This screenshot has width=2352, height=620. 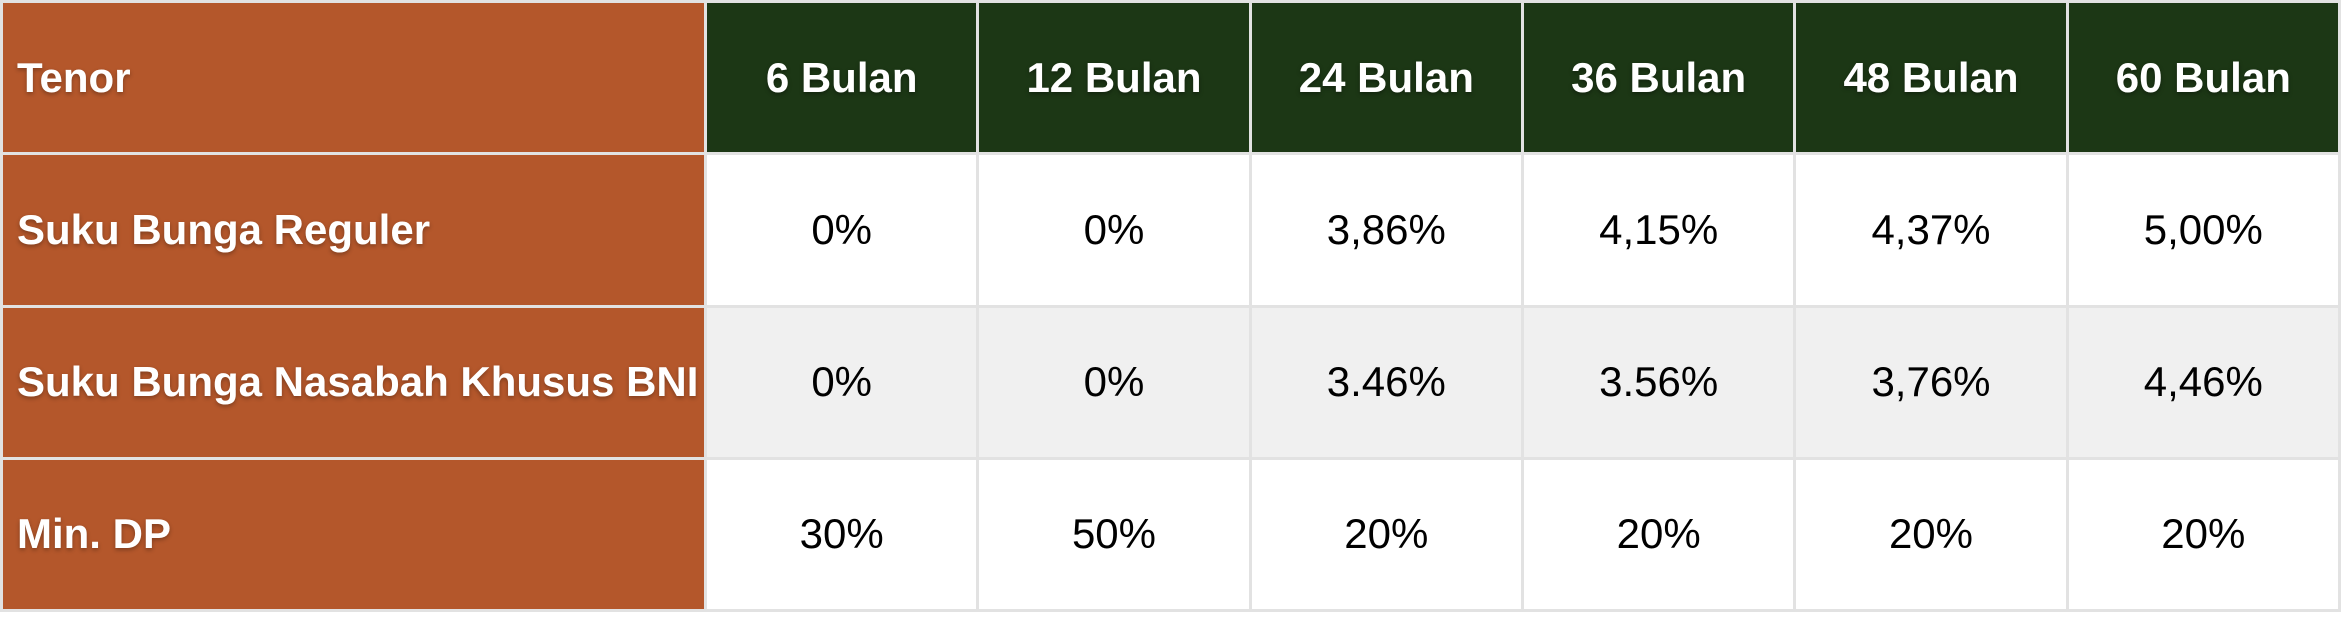 I want to click on value-cell: 3.56%, so click(x=1659, y=382).